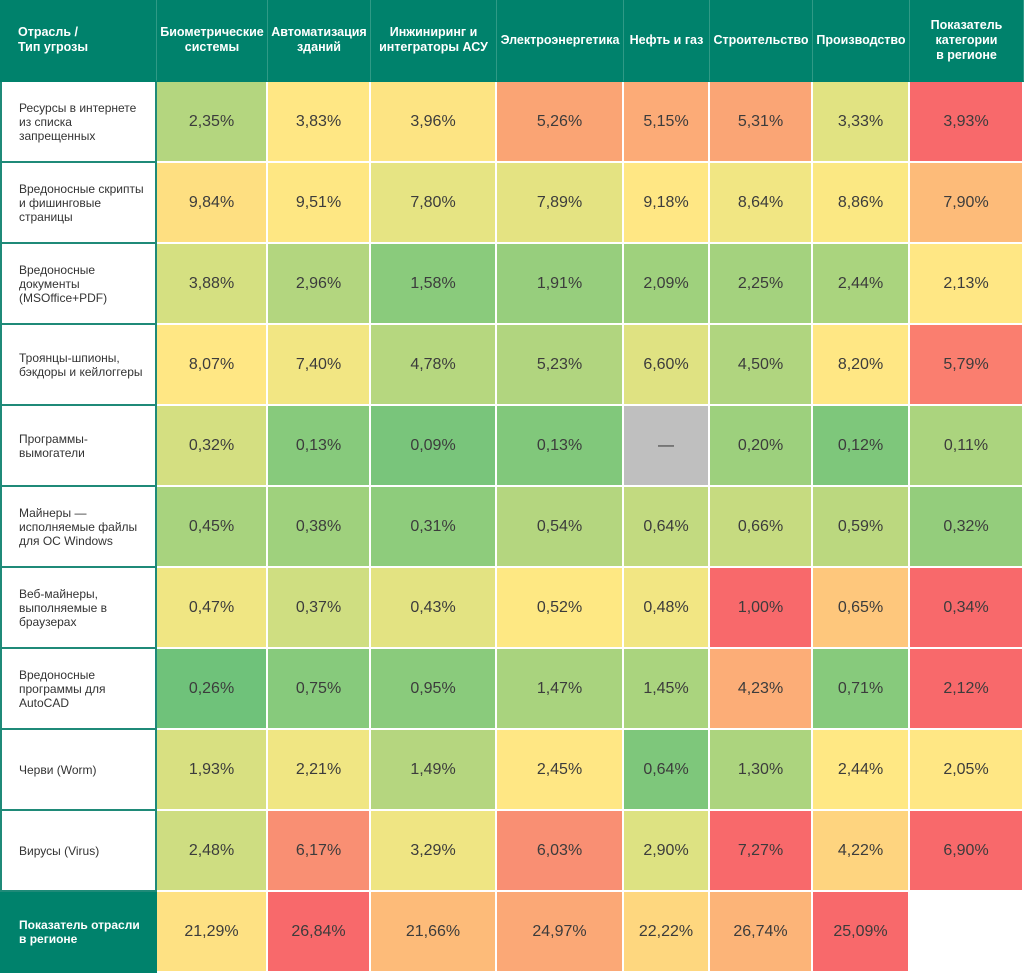  What do you see at coordinates (560, 851) in the screenshot?
I see `heatmap-cell: 6,03%` at bounding box center [560, 851].